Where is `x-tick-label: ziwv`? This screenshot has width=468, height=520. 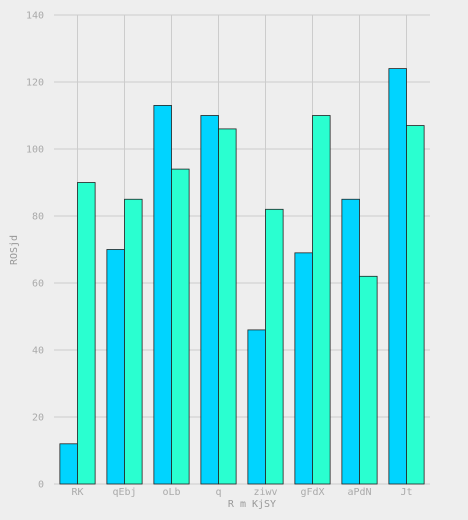
x-tick-label: ziwv is located at coordinates (265, 492).